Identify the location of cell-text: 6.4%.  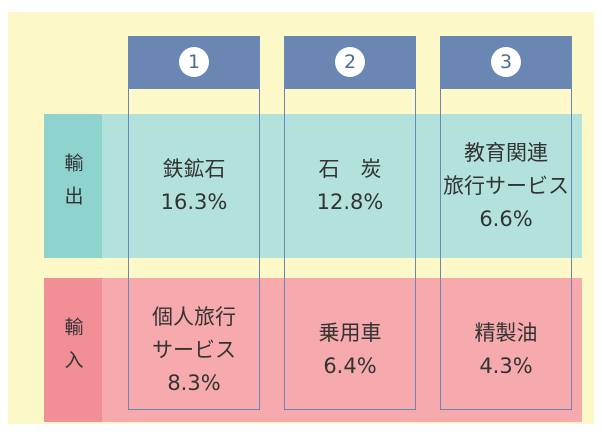
(350, 366).